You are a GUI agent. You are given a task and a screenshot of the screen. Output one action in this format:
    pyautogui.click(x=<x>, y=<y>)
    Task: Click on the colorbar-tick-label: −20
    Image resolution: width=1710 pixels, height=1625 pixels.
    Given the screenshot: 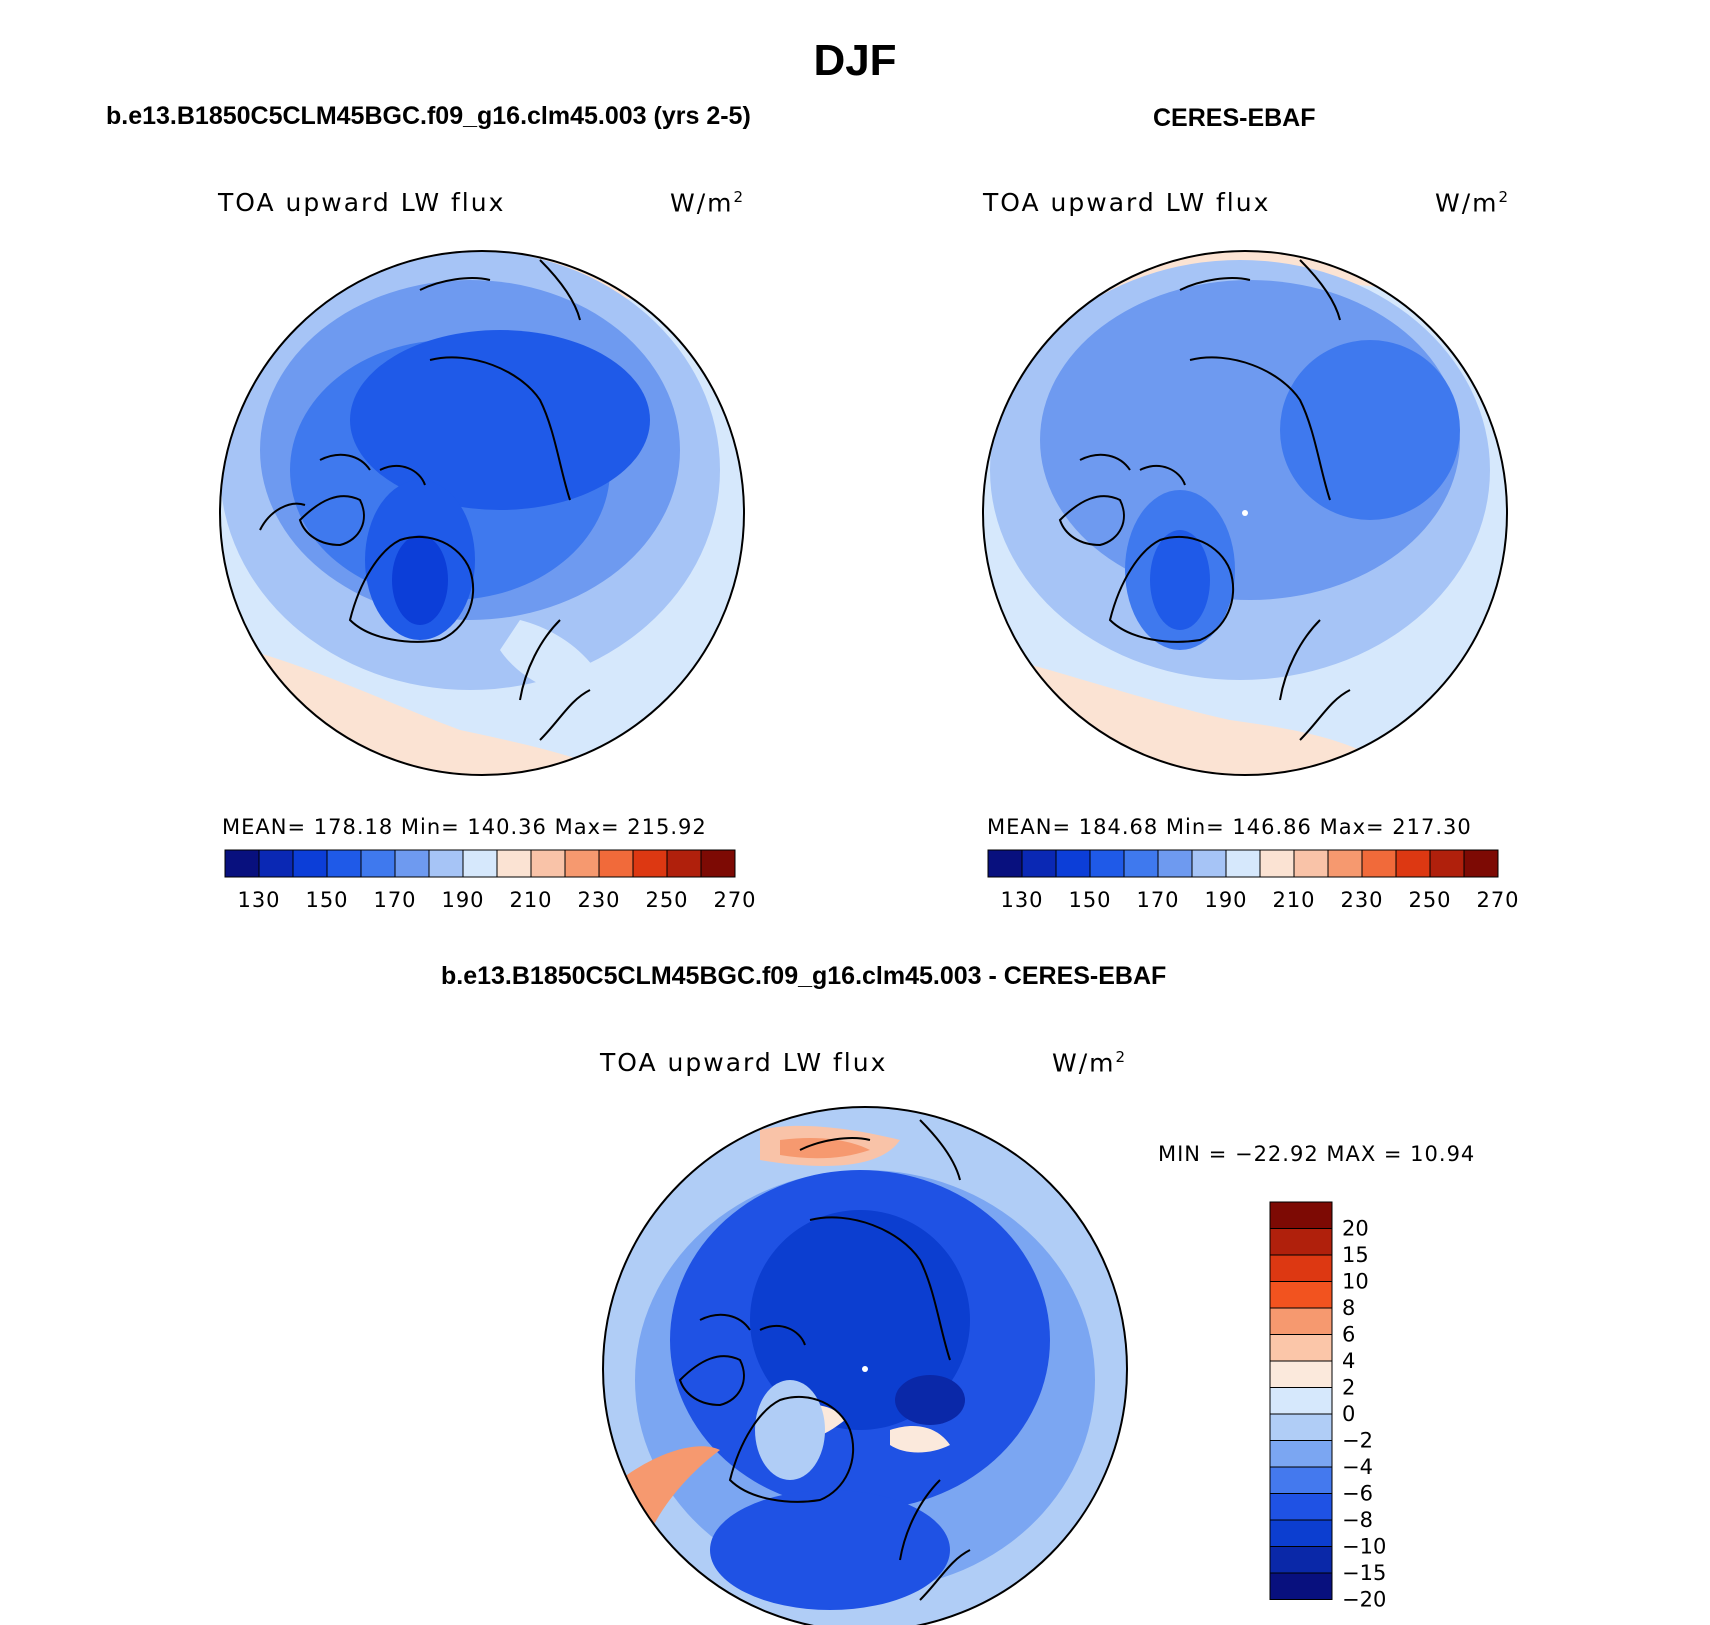 What is the action you would take?
    pyautogui.click(x=1364, y=1600)
    